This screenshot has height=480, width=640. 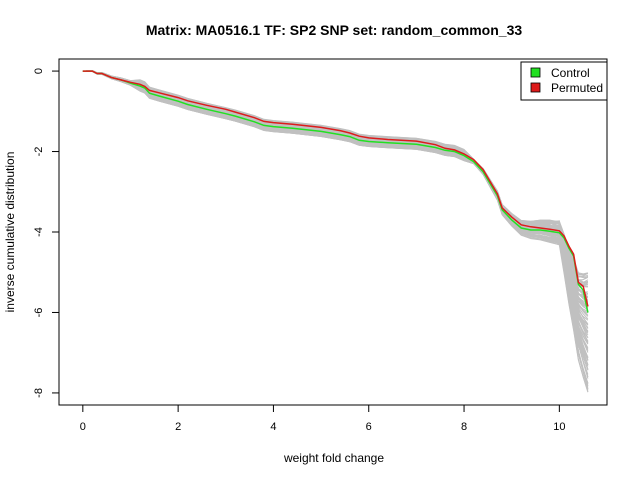 What do you see at coordinates (178, 427) in the screenshot?
I see `x-tick-label: 2` at bounding box center [178, 427].